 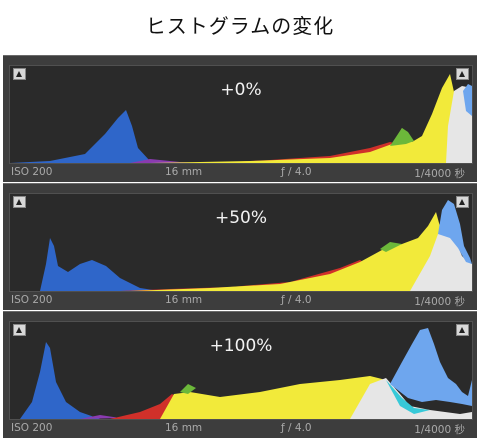 I want to click on histogram-cyan-tone, so click(x=408, y=397).